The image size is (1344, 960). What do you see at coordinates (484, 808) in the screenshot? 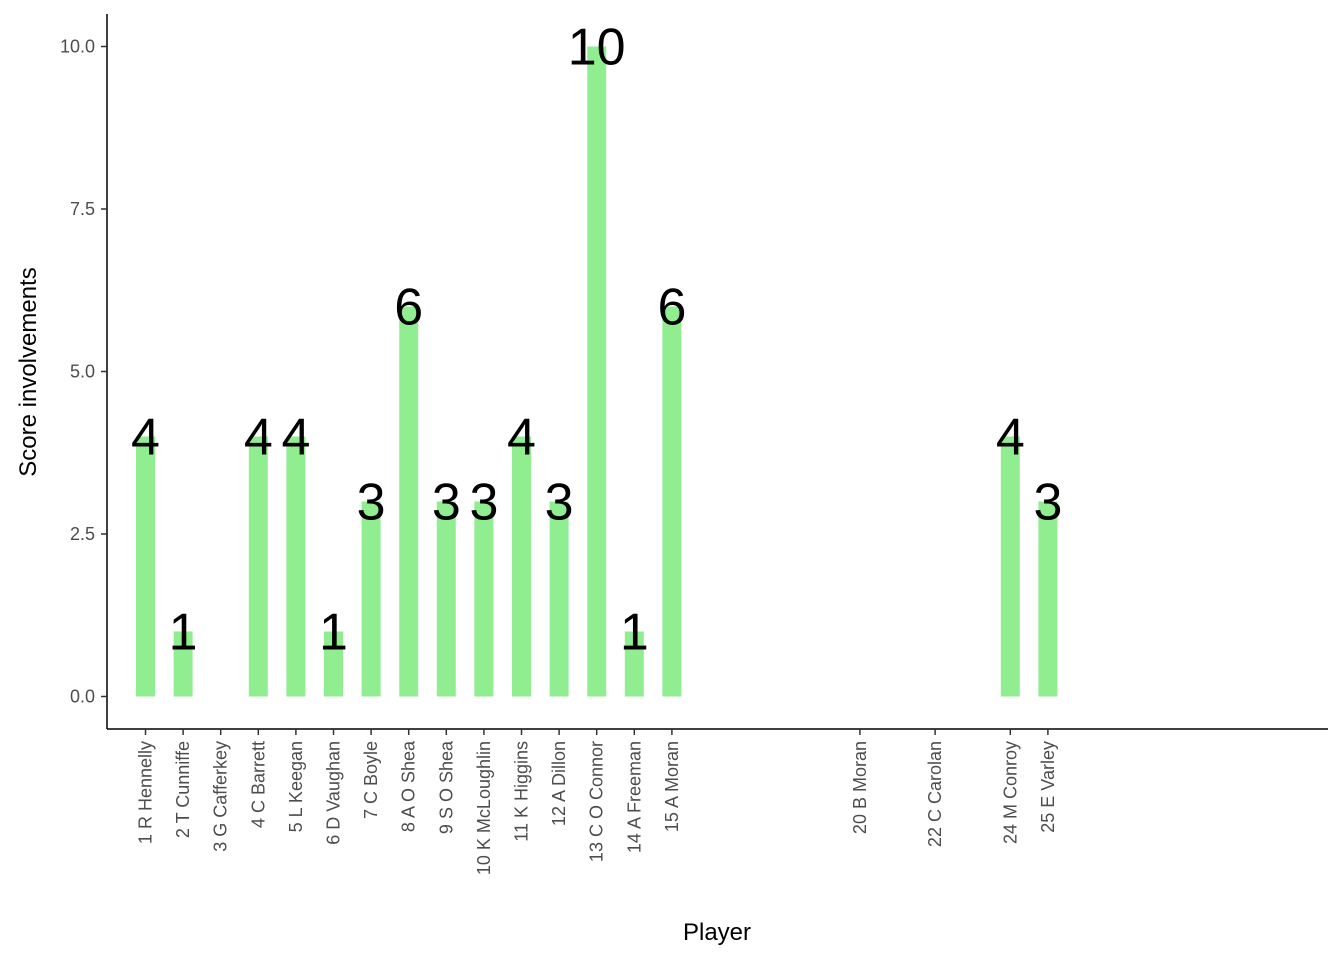
I see `x-tick-label: 10 K McLoughlin` at bounding box center [484, 808].